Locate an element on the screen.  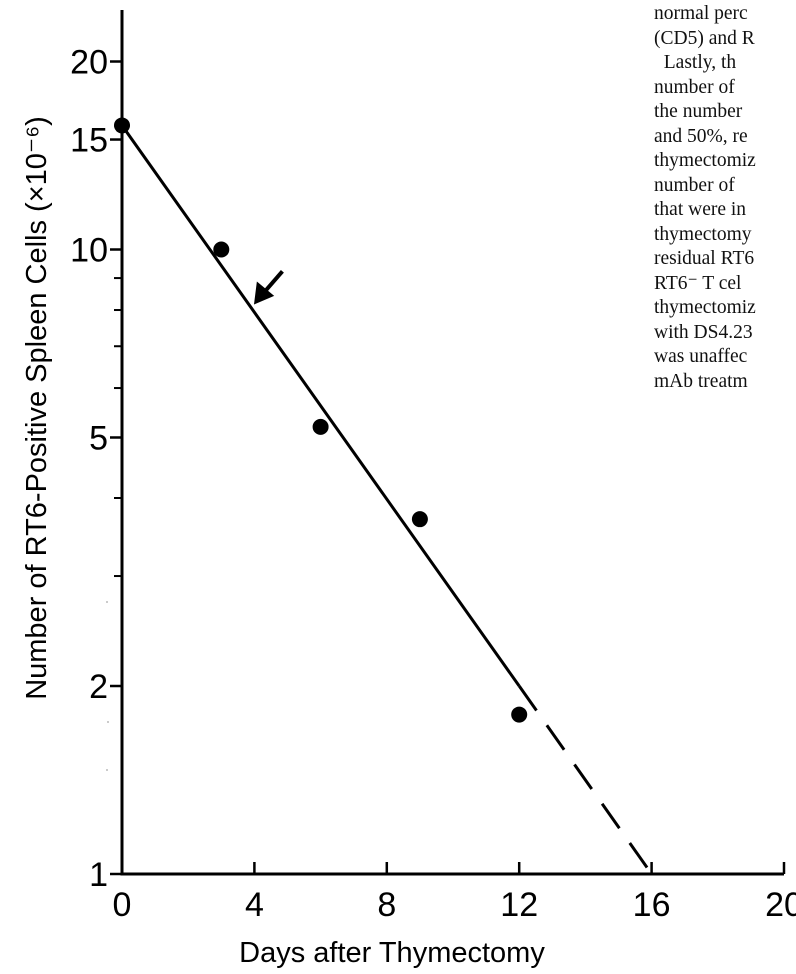
x-tick-label-0: 0 is located at coordinates (122, 905).